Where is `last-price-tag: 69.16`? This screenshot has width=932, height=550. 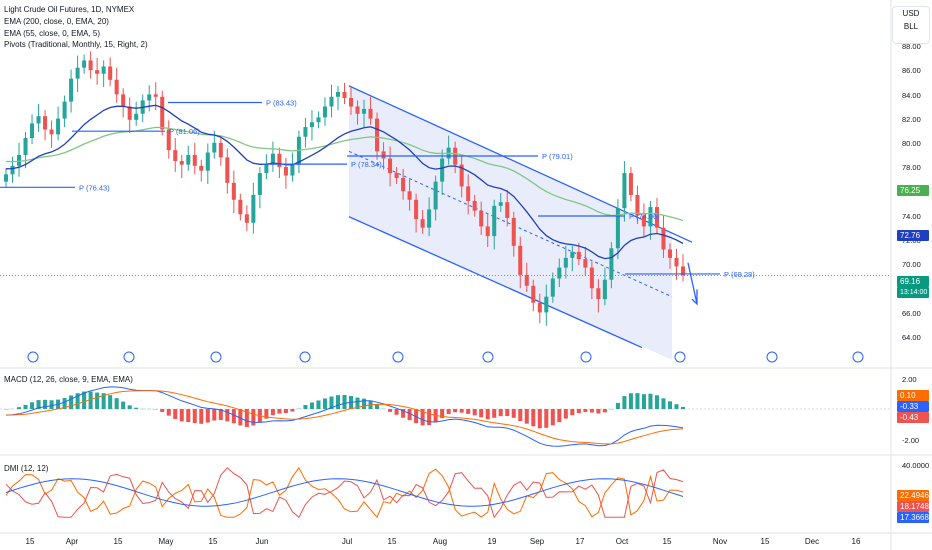
last-price-tag: 69.16 is located at coordinates (913, 281).